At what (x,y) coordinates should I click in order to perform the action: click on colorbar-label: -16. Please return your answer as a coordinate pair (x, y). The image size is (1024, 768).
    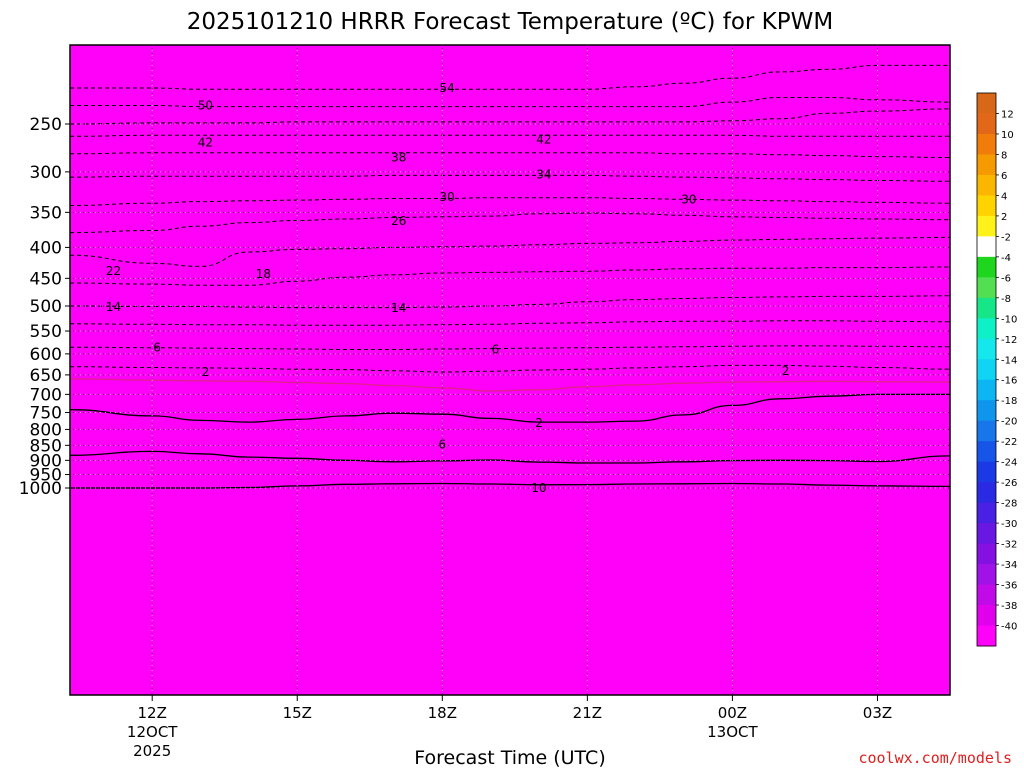
    Looking at the image, I should click on (1009, 381).